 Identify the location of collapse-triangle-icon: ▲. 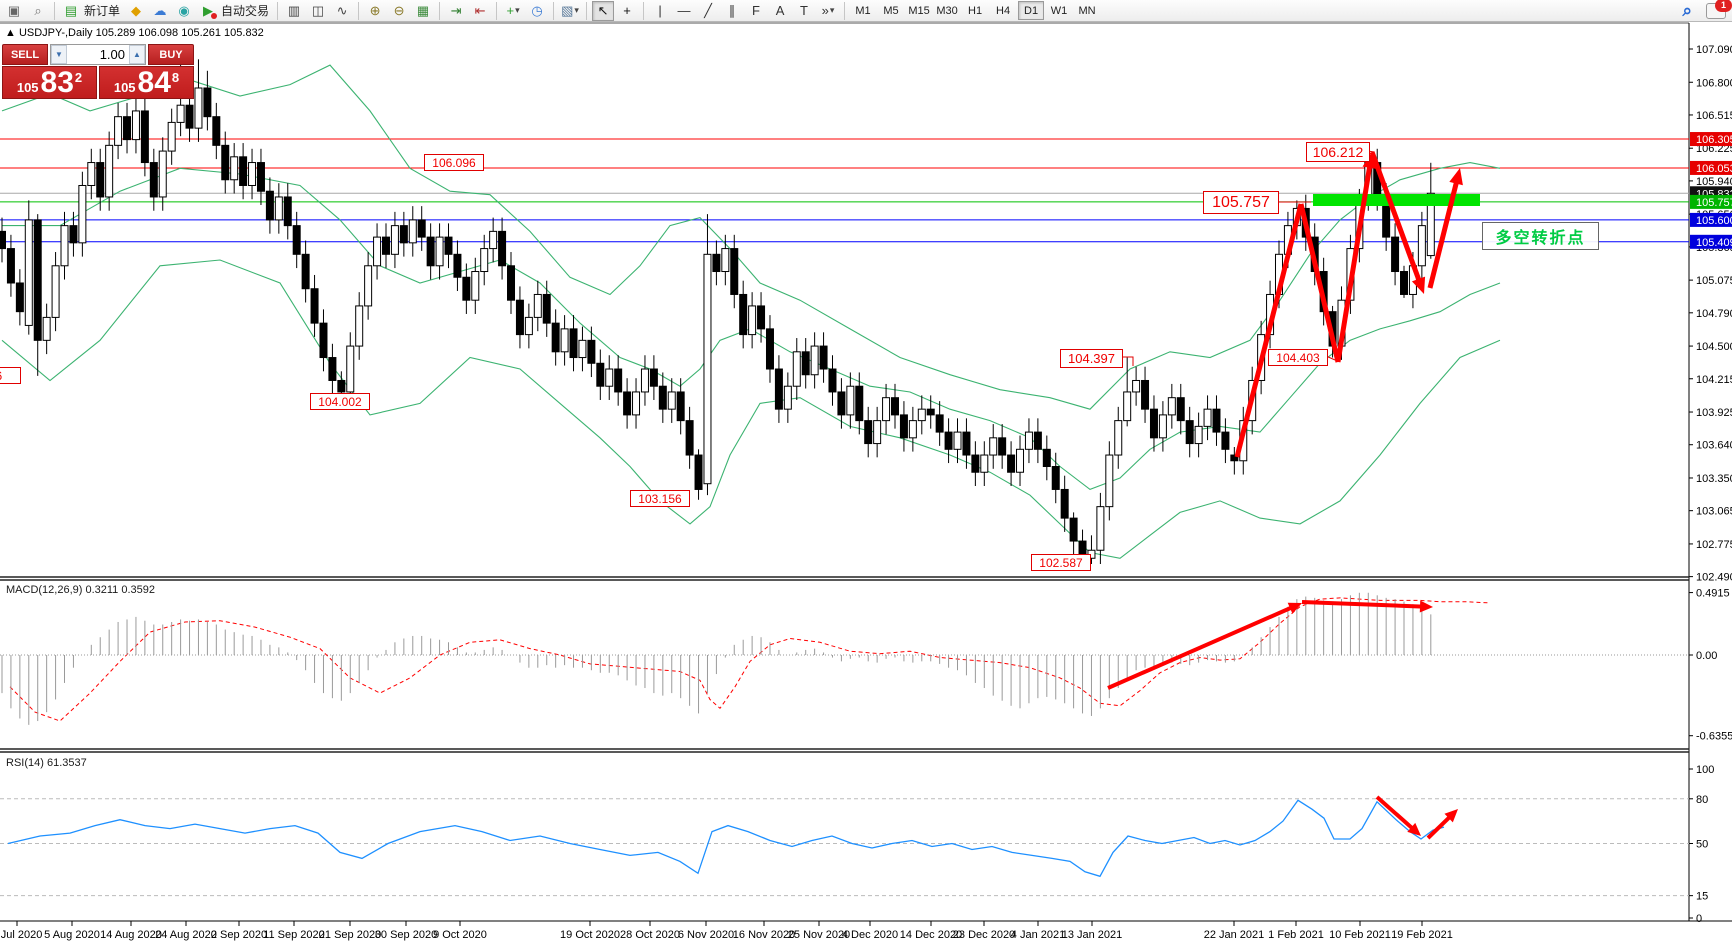
(10, 33).